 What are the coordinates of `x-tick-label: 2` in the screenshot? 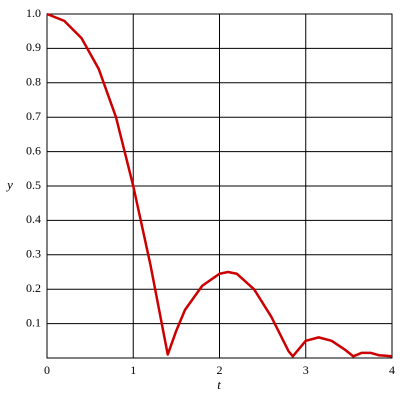 It's located at (220, 370).